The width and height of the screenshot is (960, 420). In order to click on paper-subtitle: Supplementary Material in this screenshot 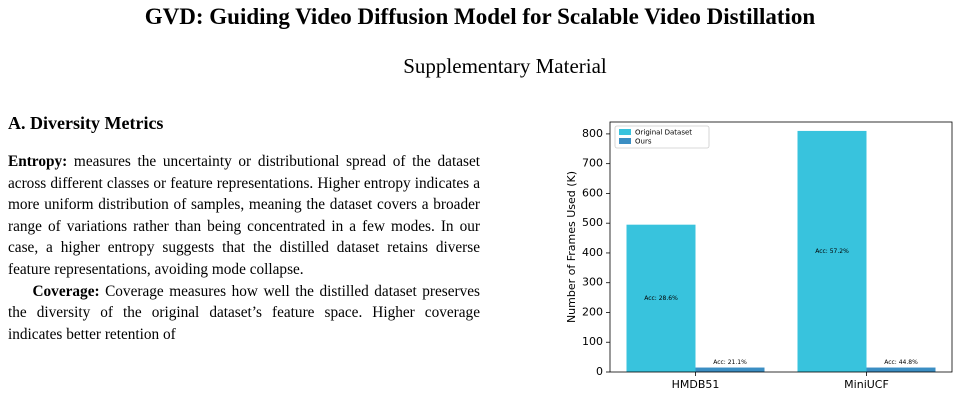, I will do `click(505, 66)`.